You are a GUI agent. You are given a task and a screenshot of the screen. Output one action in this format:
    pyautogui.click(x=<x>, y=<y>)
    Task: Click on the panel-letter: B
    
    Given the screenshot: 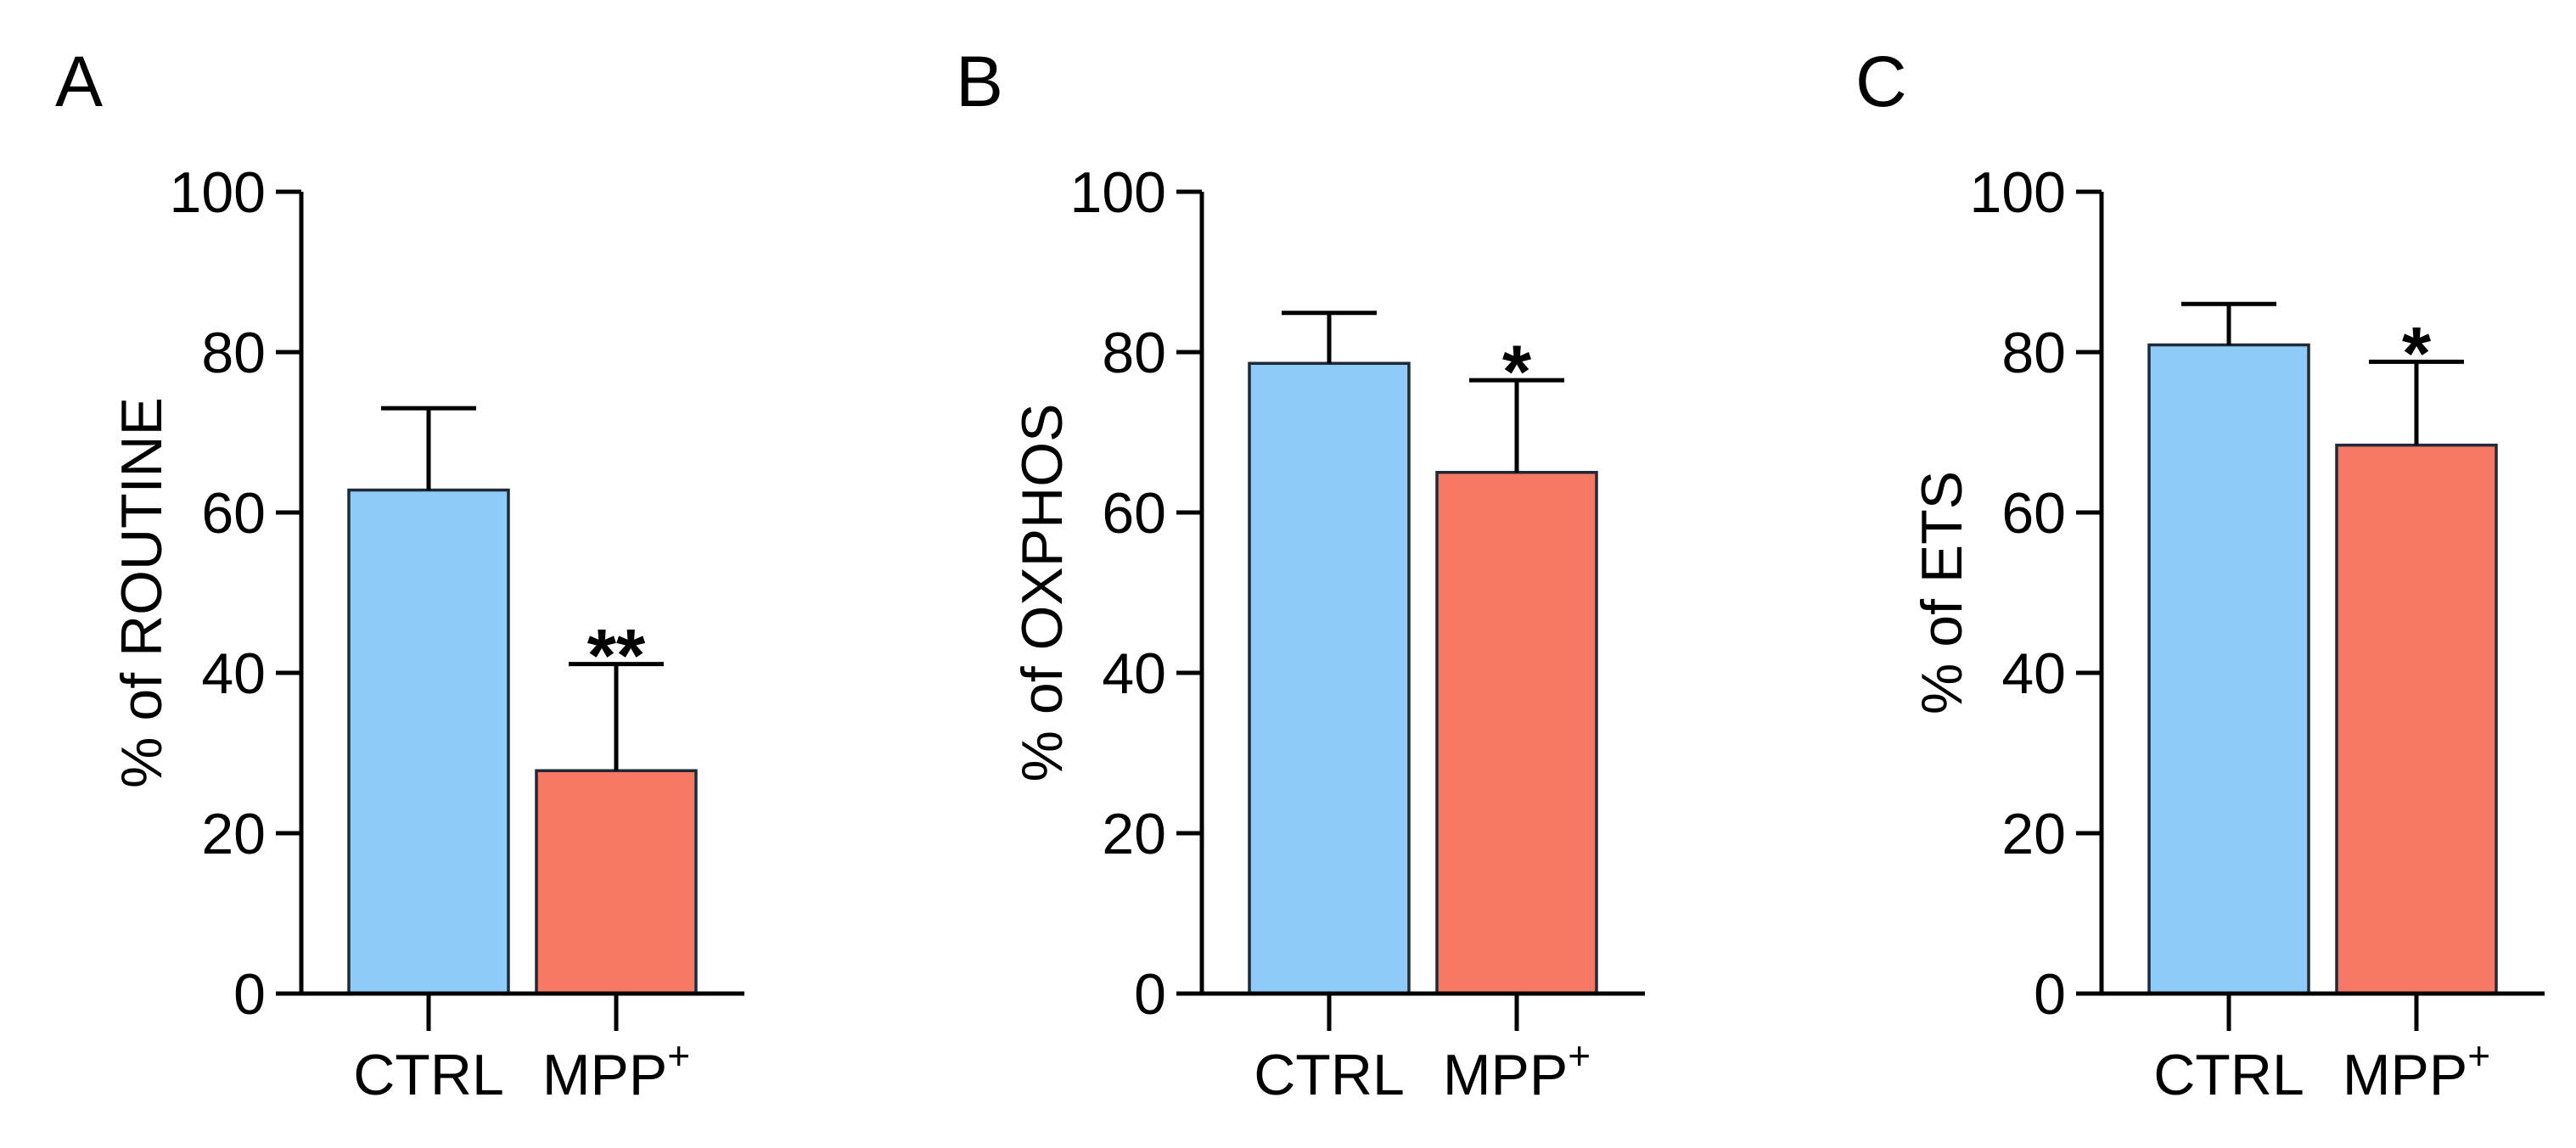 What is the action you would take?
    pyautogui.click(x=979, y=81)
    